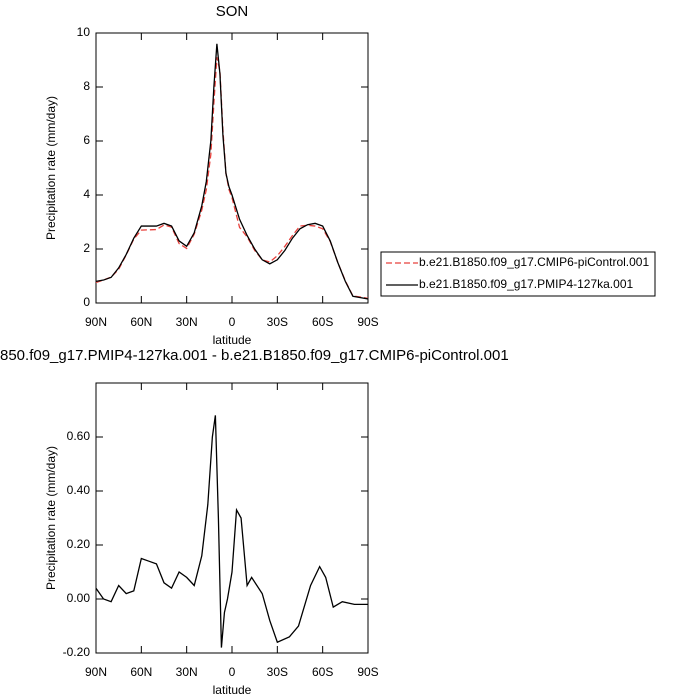  Describe the element at coordinates (86, 302) in the screenshot. I see `y-tick-label: 0` at that location.